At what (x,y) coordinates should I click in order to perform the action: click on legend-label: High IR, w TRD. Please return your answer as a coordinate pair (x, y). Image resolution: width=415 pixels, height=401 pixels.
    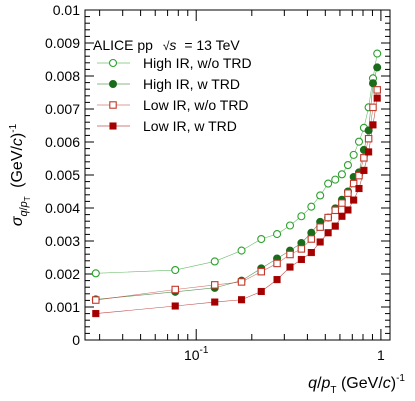
    Looking at the image, I should click on (191, 84).